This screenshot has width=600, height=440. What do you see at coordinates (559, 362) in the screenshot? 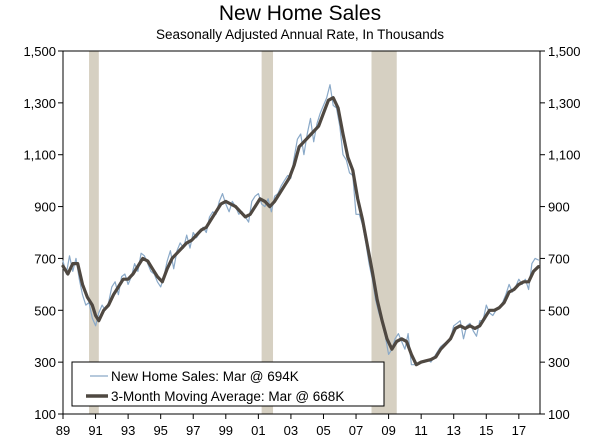
I see `y-tick-label-right: 300` at bounding box center [559, 362].